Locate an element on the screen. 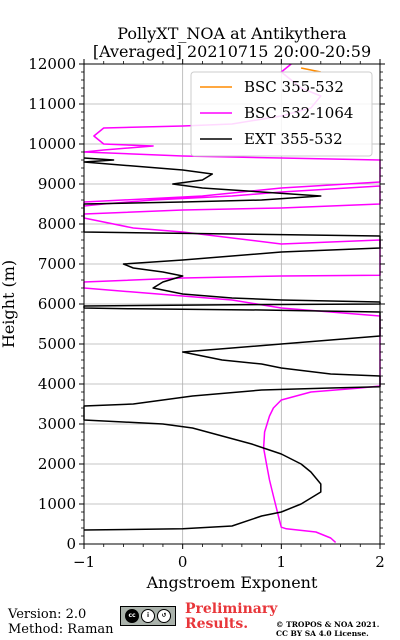 This screenshot has height=640, width=400. x-tick-label: −1 is located at coordinates (84, 562).